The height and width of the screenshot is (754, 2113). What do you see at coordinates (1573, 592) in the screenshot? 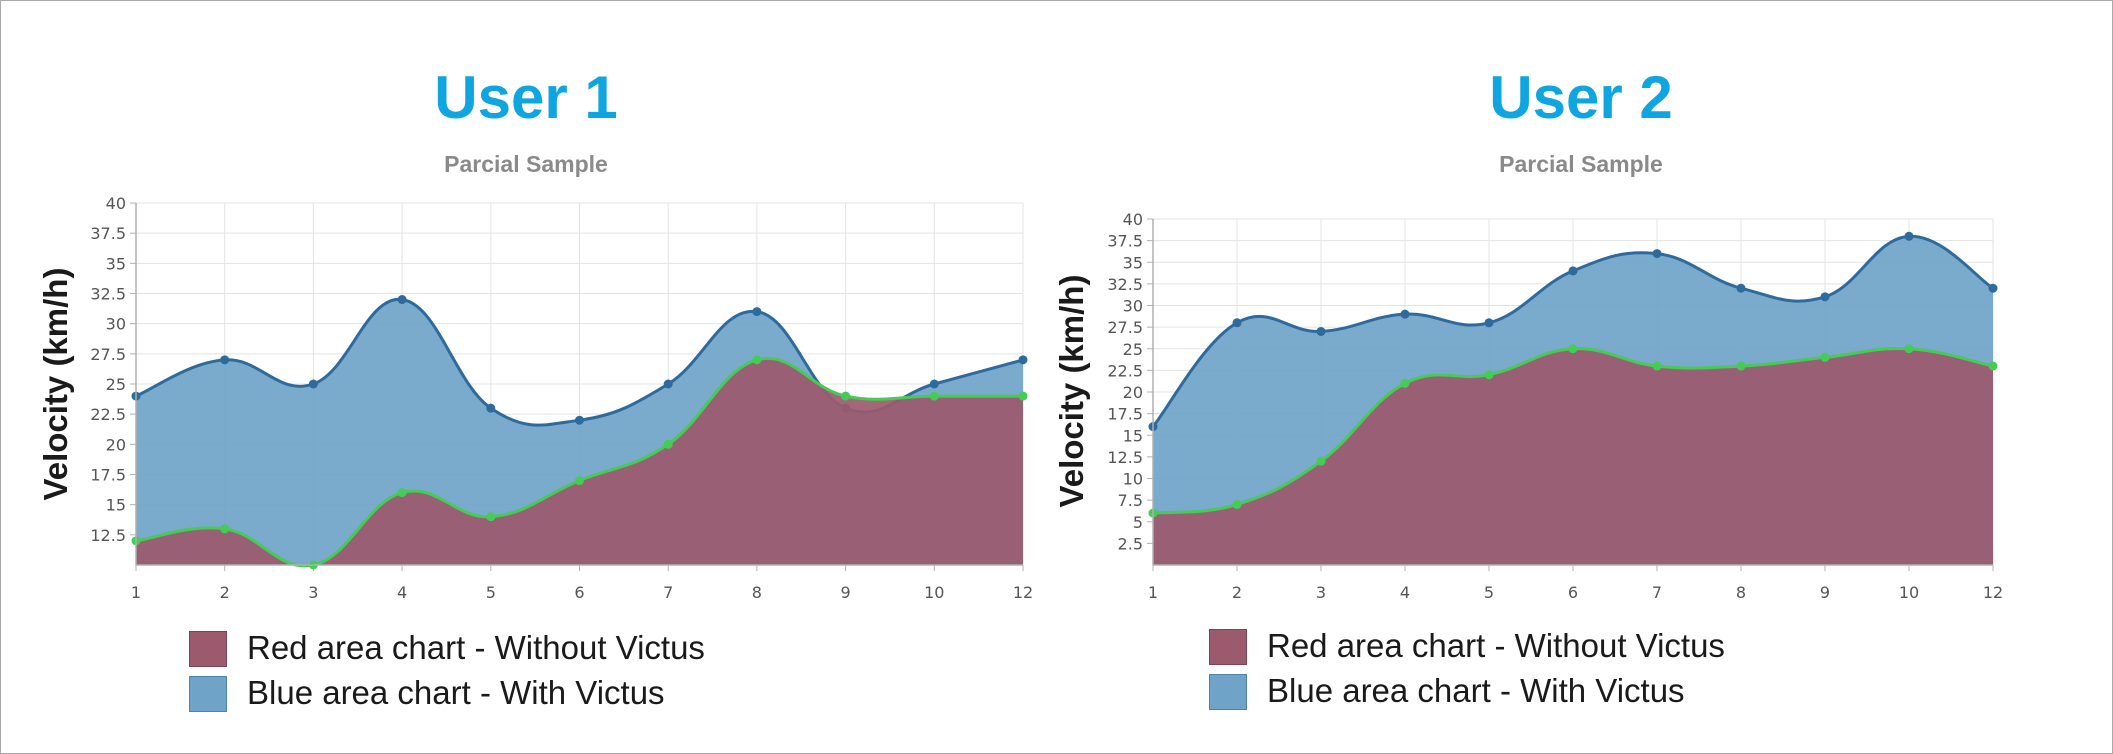
I see `x-tick-label: 6` at bounding box center [1573, 592].